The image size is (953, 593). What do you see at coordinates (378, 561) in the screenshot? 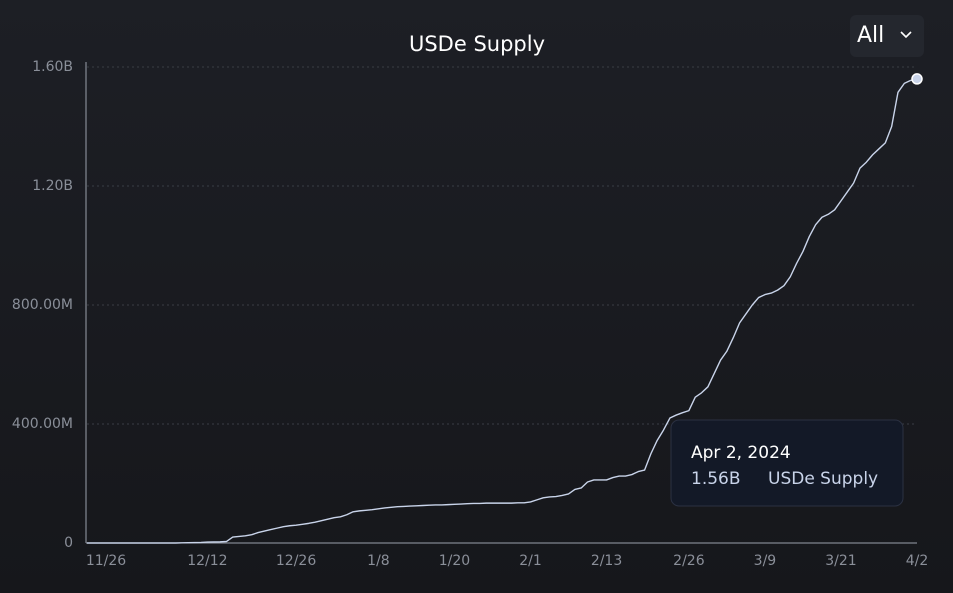
I see `x-tick-label: 1/8` at bounding box center [378, 561].